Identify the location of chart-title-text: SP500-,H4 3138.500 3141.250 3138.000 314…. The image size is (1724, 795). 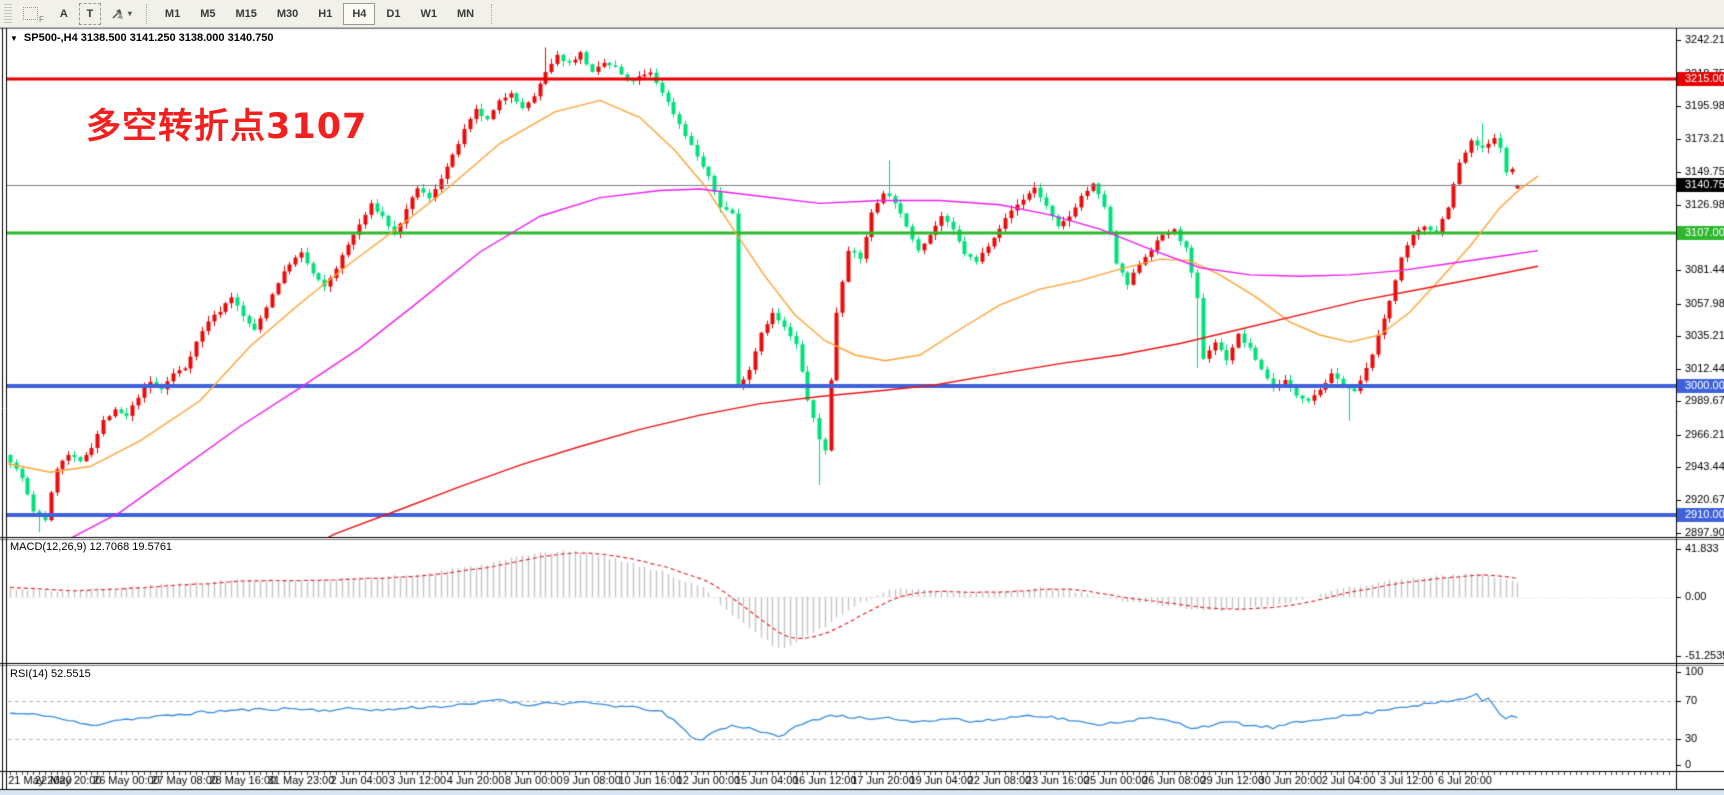
(148, 38).